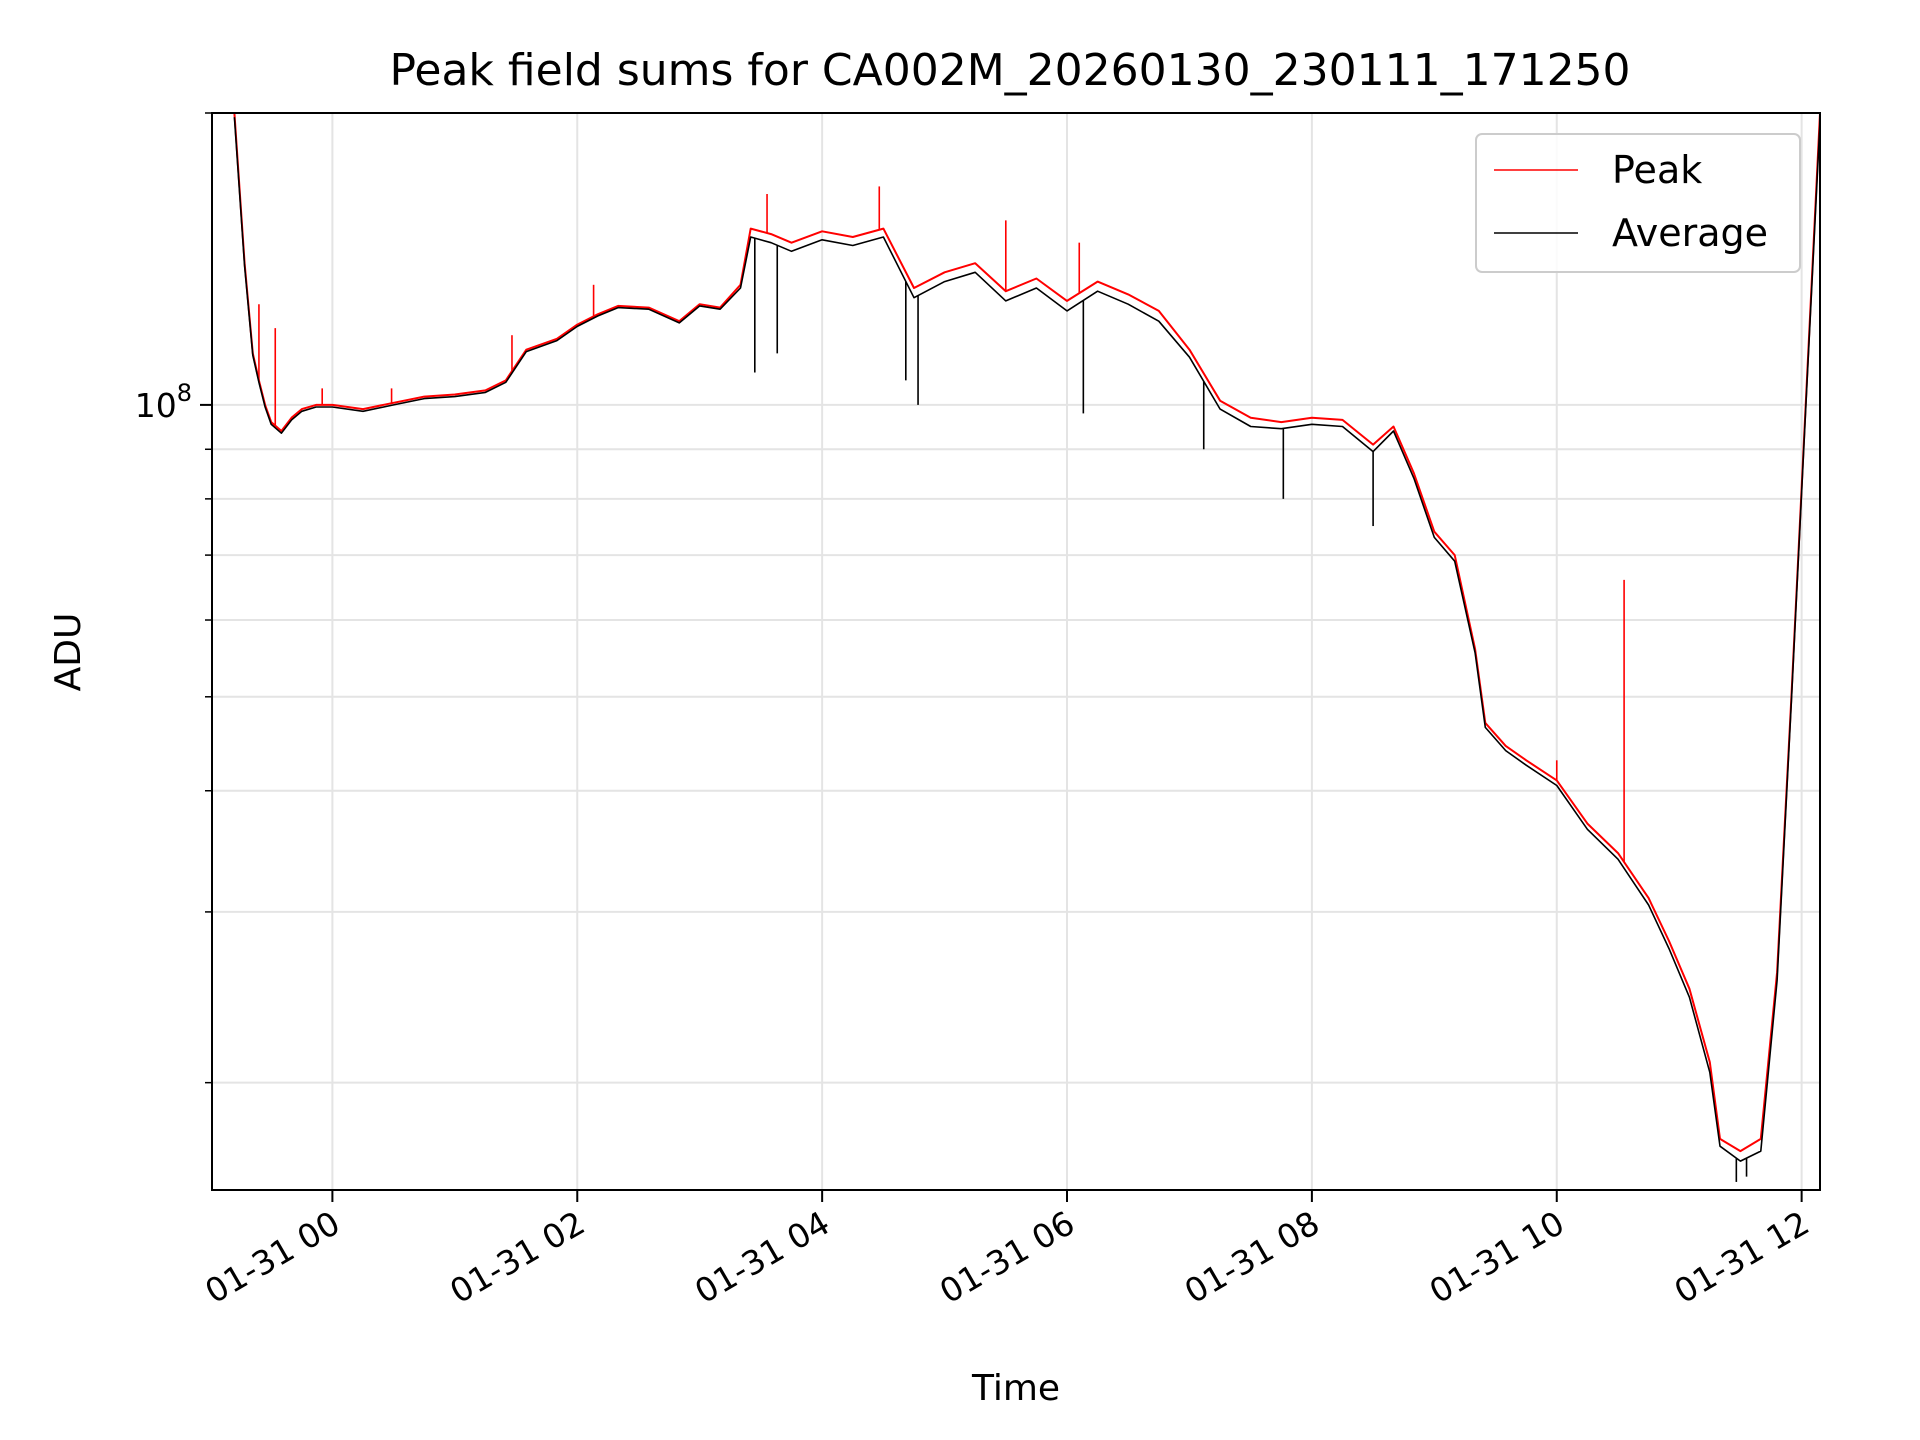 The height and width of the screenshot is (1440, 1920). What do you see at coordinates (1657, 170) in the screenshot?
I see `legend-label-peak: Peak` at bounding box center [1657, 170].